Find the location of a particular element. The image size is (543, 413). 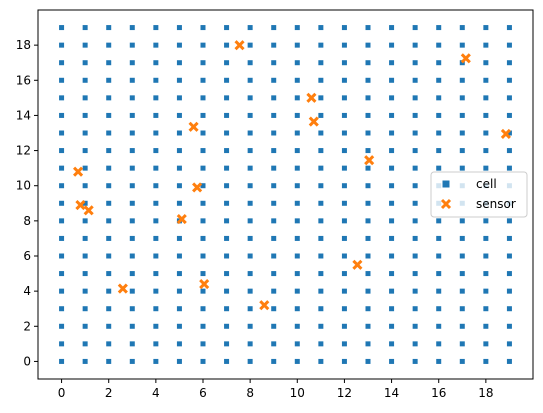

x-tick-label: 12 is located at coordinates (344, 393).